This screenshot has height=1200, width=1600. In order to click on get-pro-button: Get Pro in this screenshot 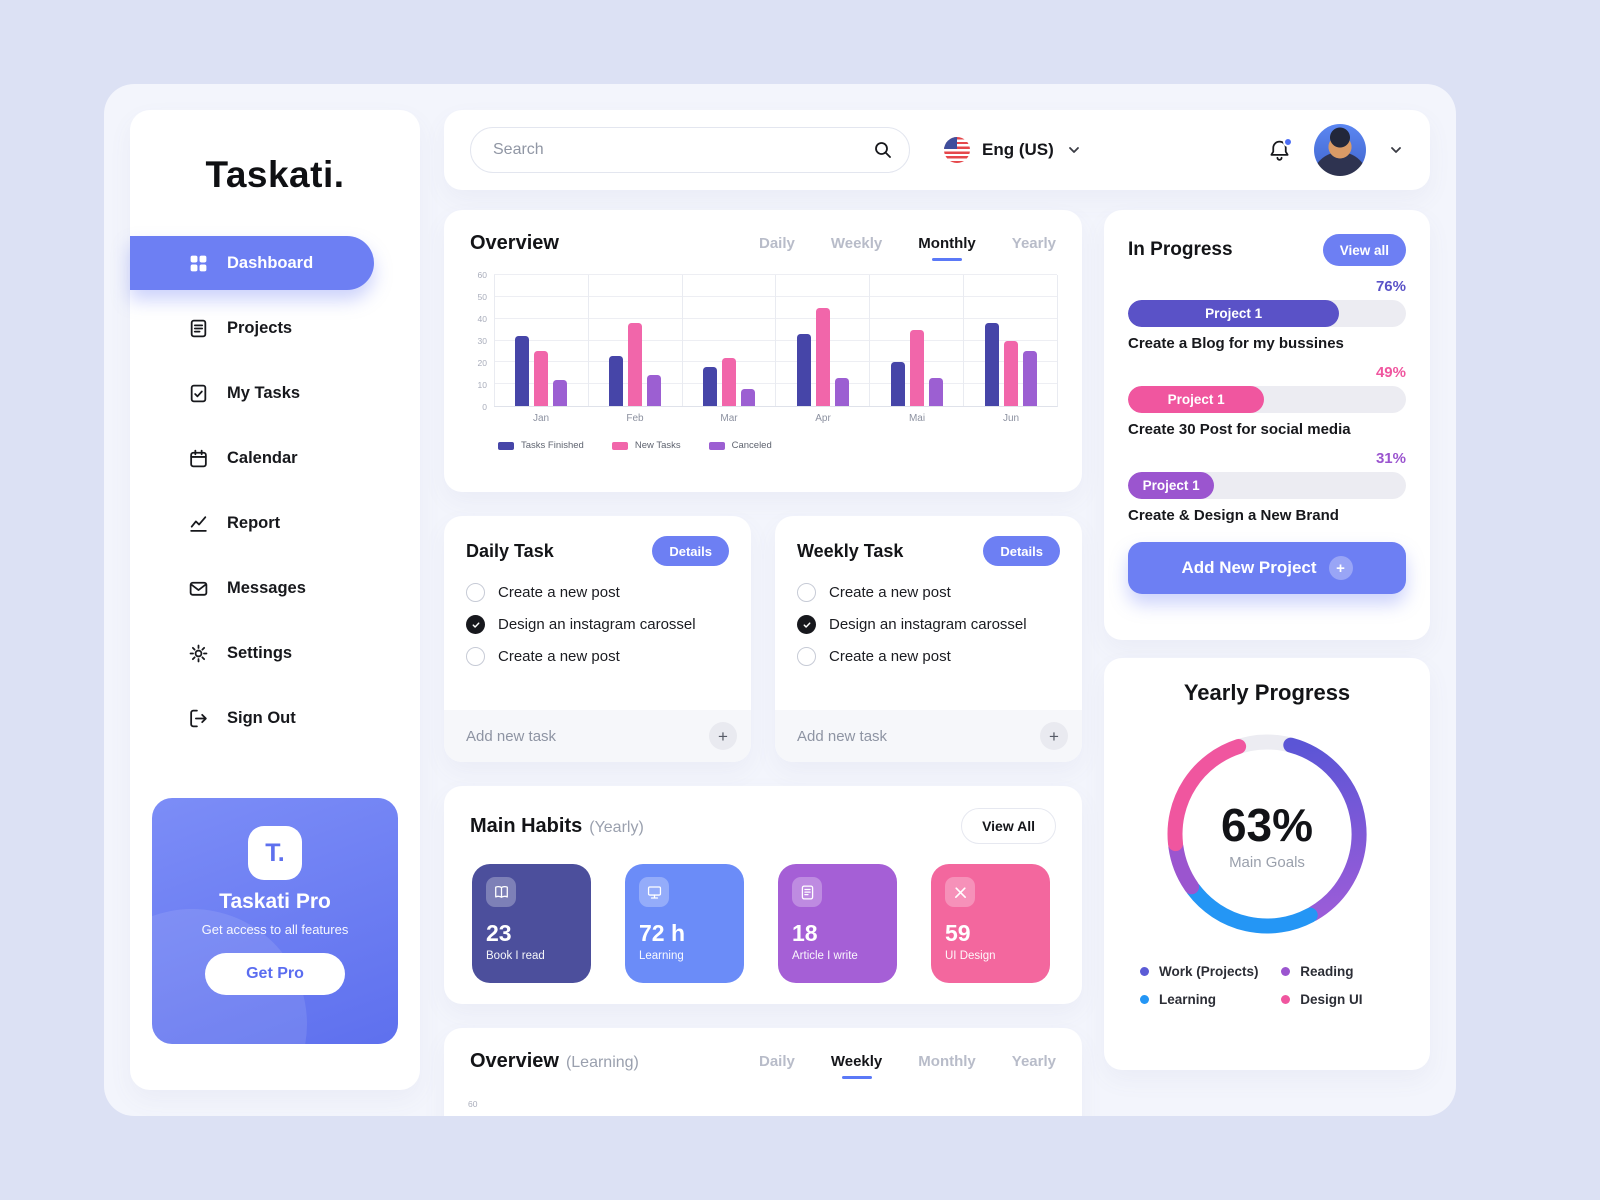, I will do `click(275, 973)`.